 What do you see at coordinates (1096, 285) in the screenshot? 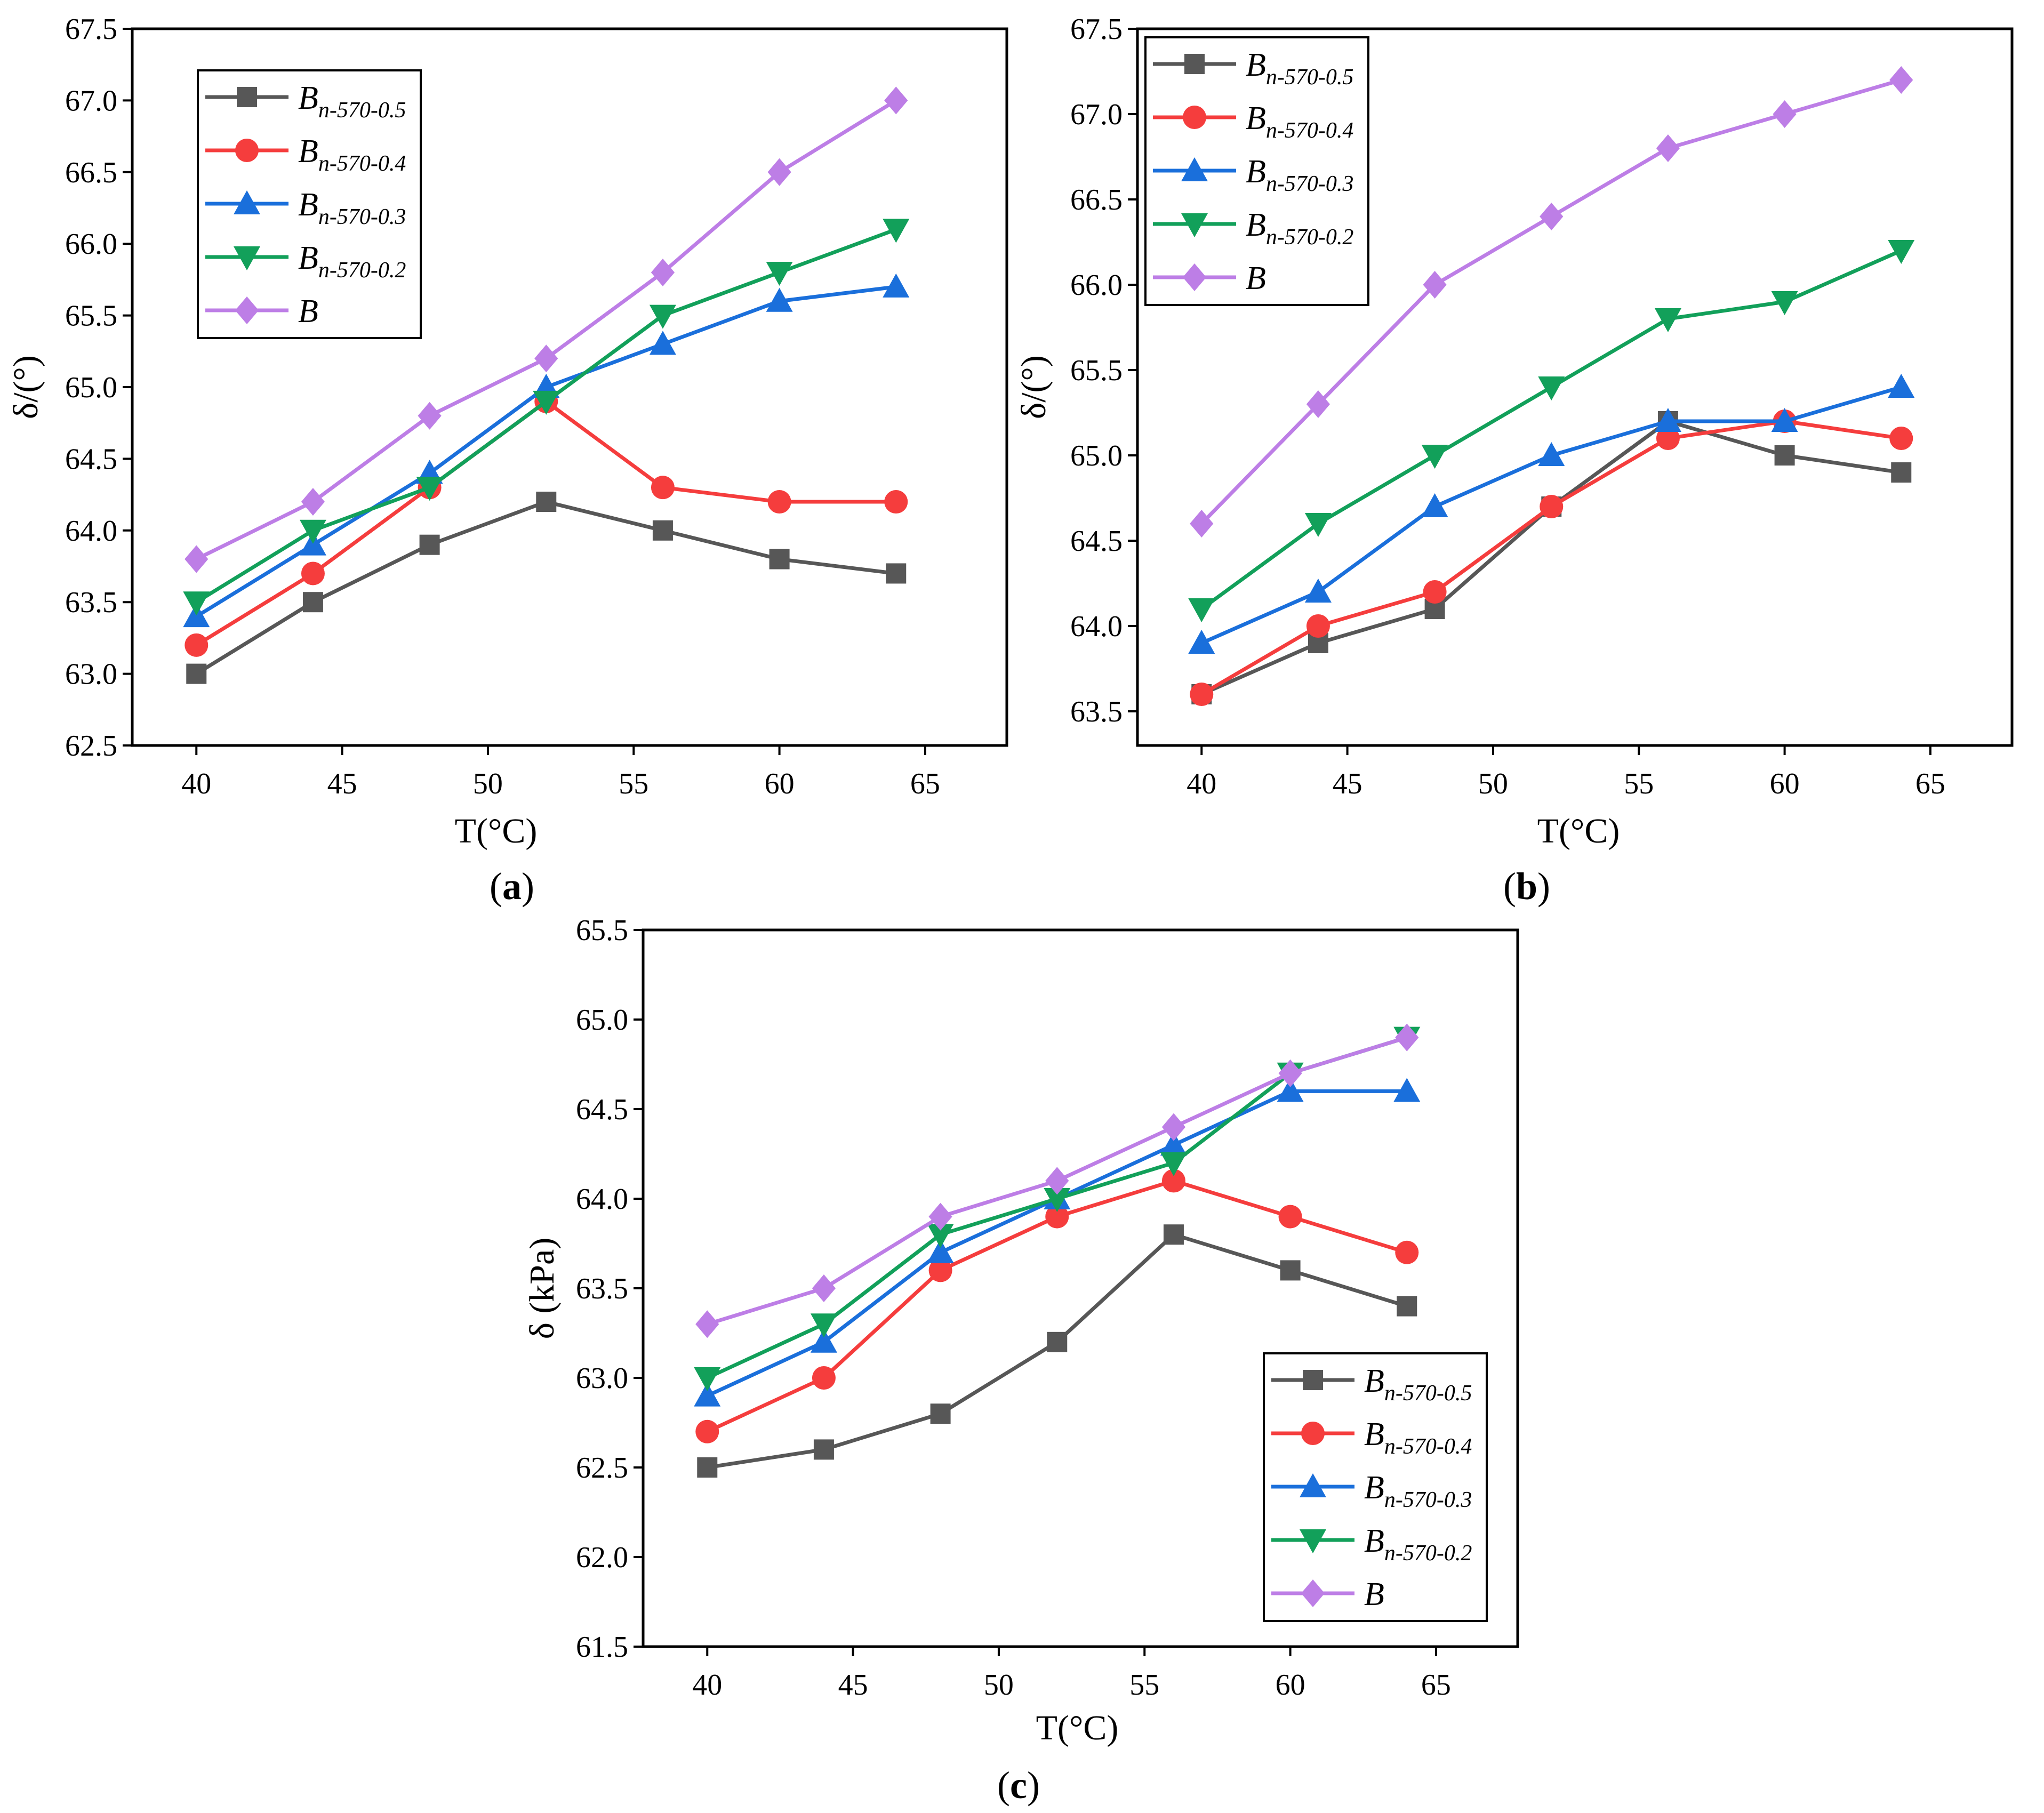
I see `y-tick-label: 66.0` at bounding box center [1096, 285].